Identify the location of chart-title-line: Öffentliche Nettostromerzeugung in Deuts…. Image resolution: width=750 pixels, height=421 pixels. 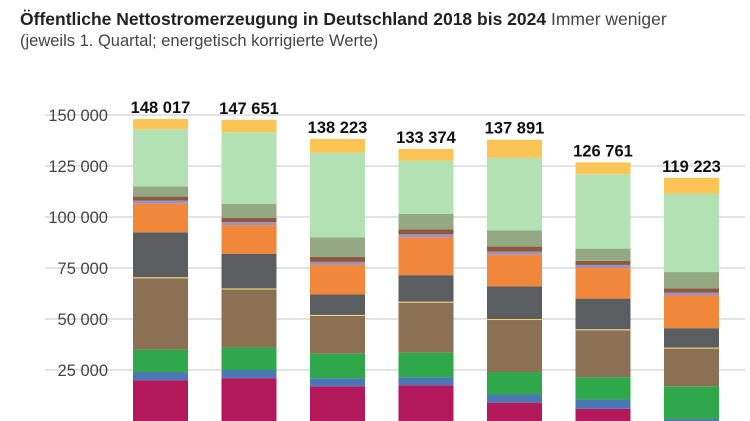
(382, 19).